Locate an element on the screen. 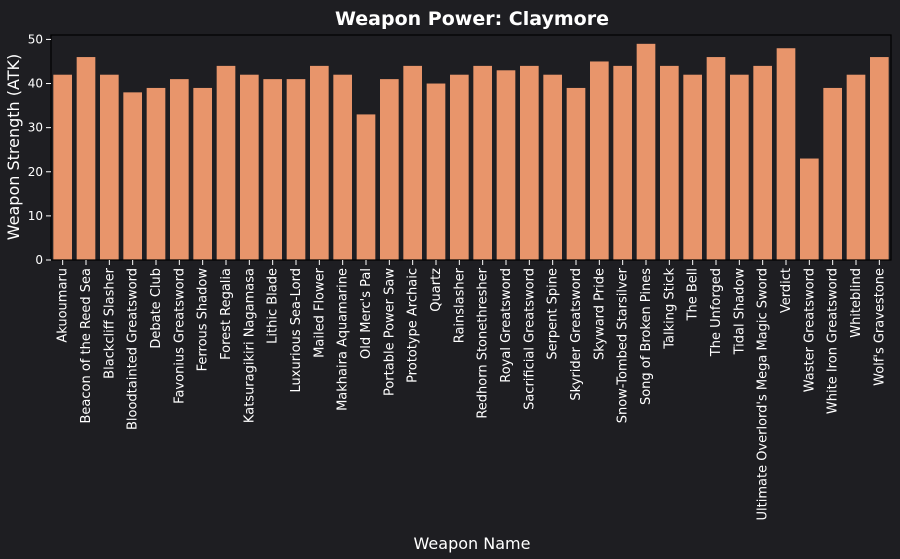 This screenshot has height=559, width=900. x-tick-label: Rainslasher is located at coordinates (459, 305).